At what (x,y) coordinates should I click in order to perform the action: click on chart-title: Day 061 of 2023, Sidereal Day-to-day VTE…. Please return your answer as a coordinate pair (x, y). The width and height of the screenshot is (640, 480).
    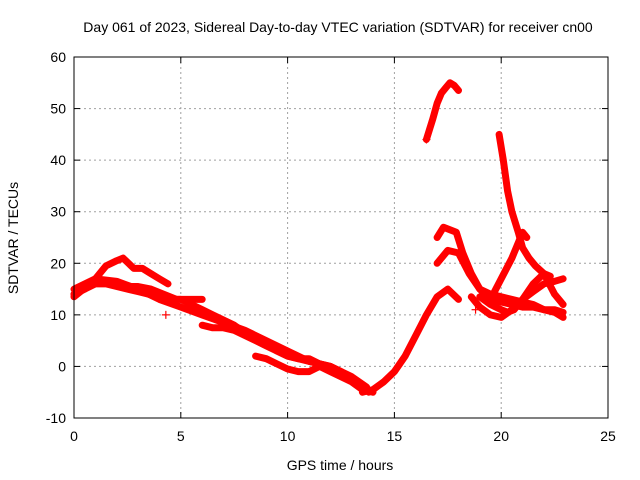
    Looking at the image, I should click on (338, 27).